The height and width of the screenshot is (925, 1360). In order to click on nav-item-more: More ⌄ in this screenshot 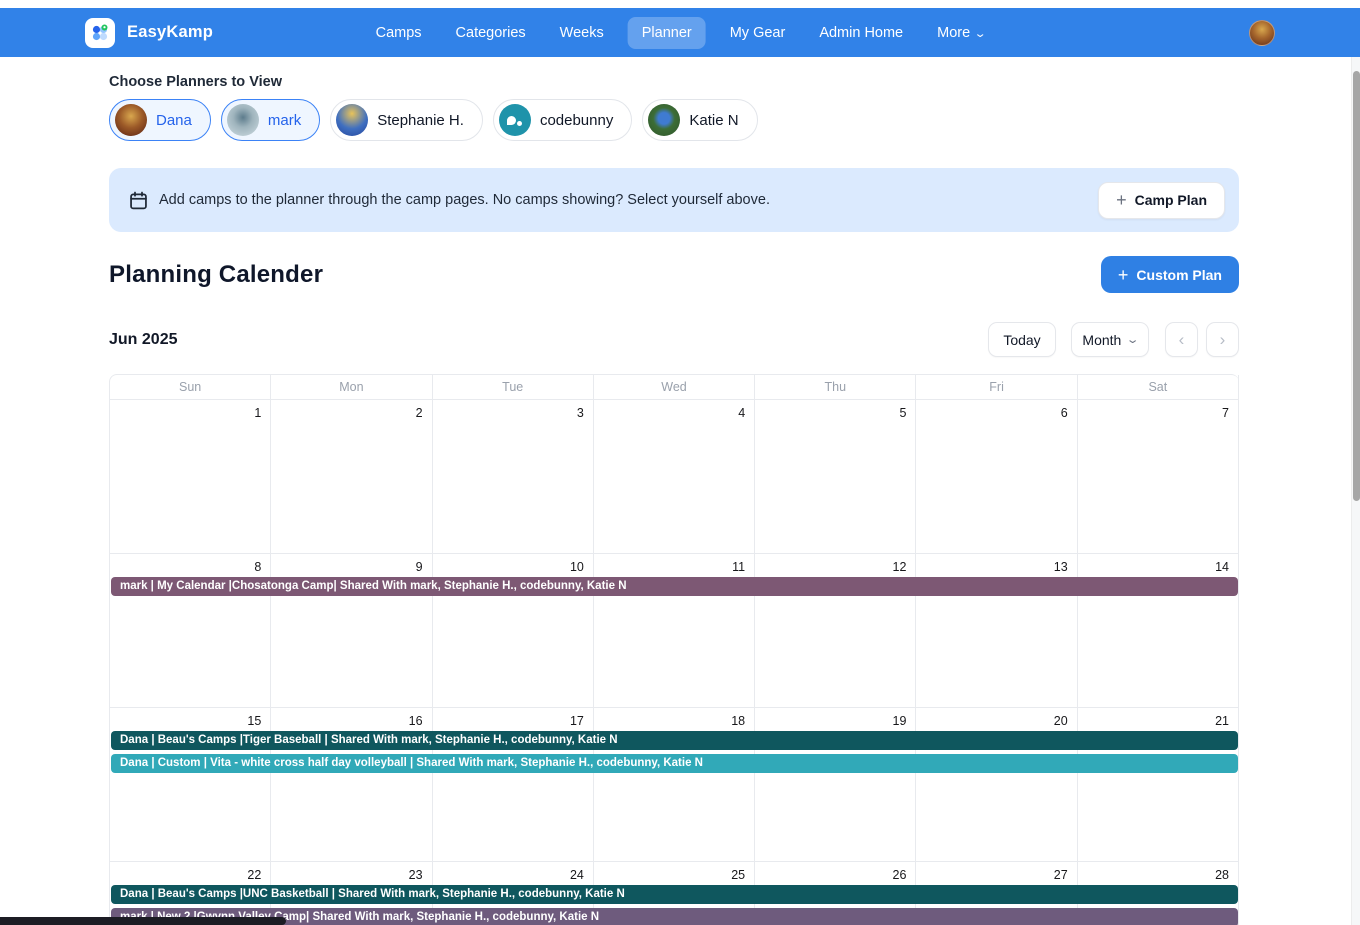, I will do `click(962, 32)`.